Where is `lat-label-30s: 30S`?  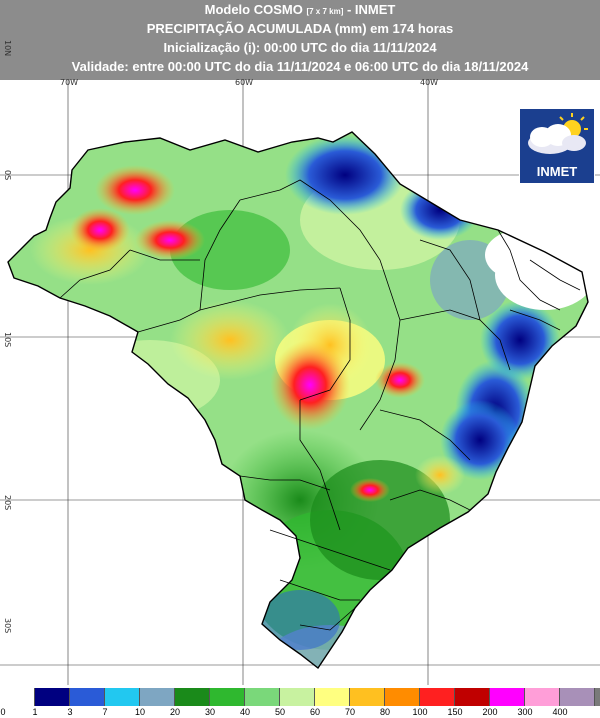
lat-label-30s: 30S is located at coordinates (7, 626).